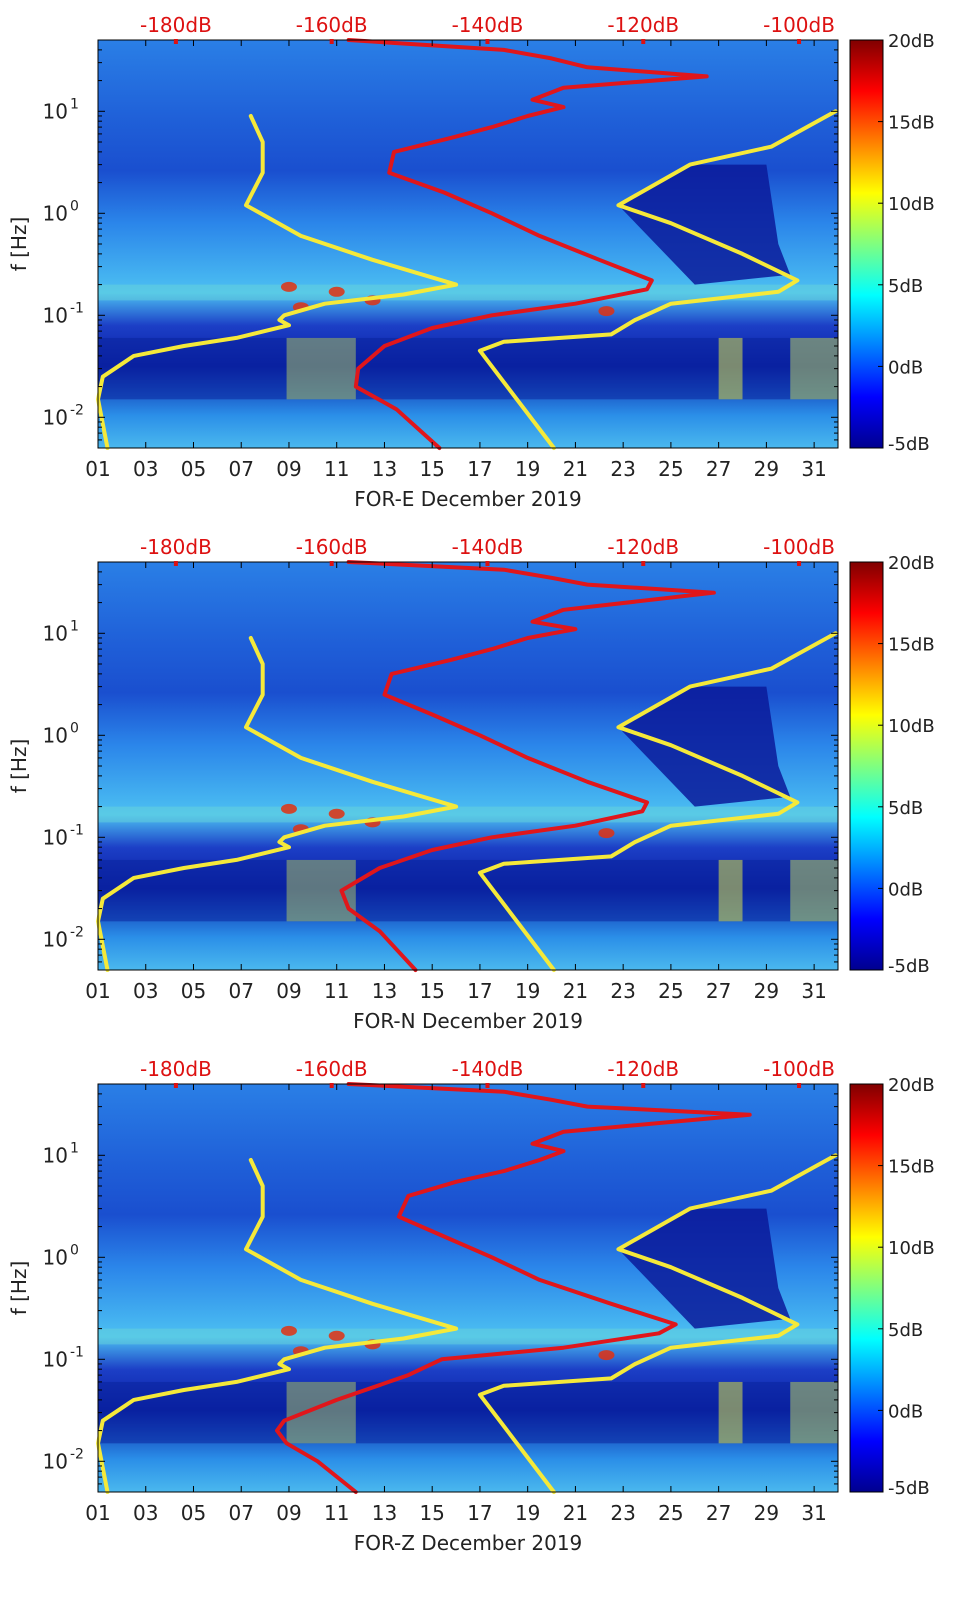 The width and height of the screenshot is (962, 1599). What do you see at coordinates (488, 547) in the screenshot?
I see `top-axis-label: -140dB` at bounding box center [488, 547].